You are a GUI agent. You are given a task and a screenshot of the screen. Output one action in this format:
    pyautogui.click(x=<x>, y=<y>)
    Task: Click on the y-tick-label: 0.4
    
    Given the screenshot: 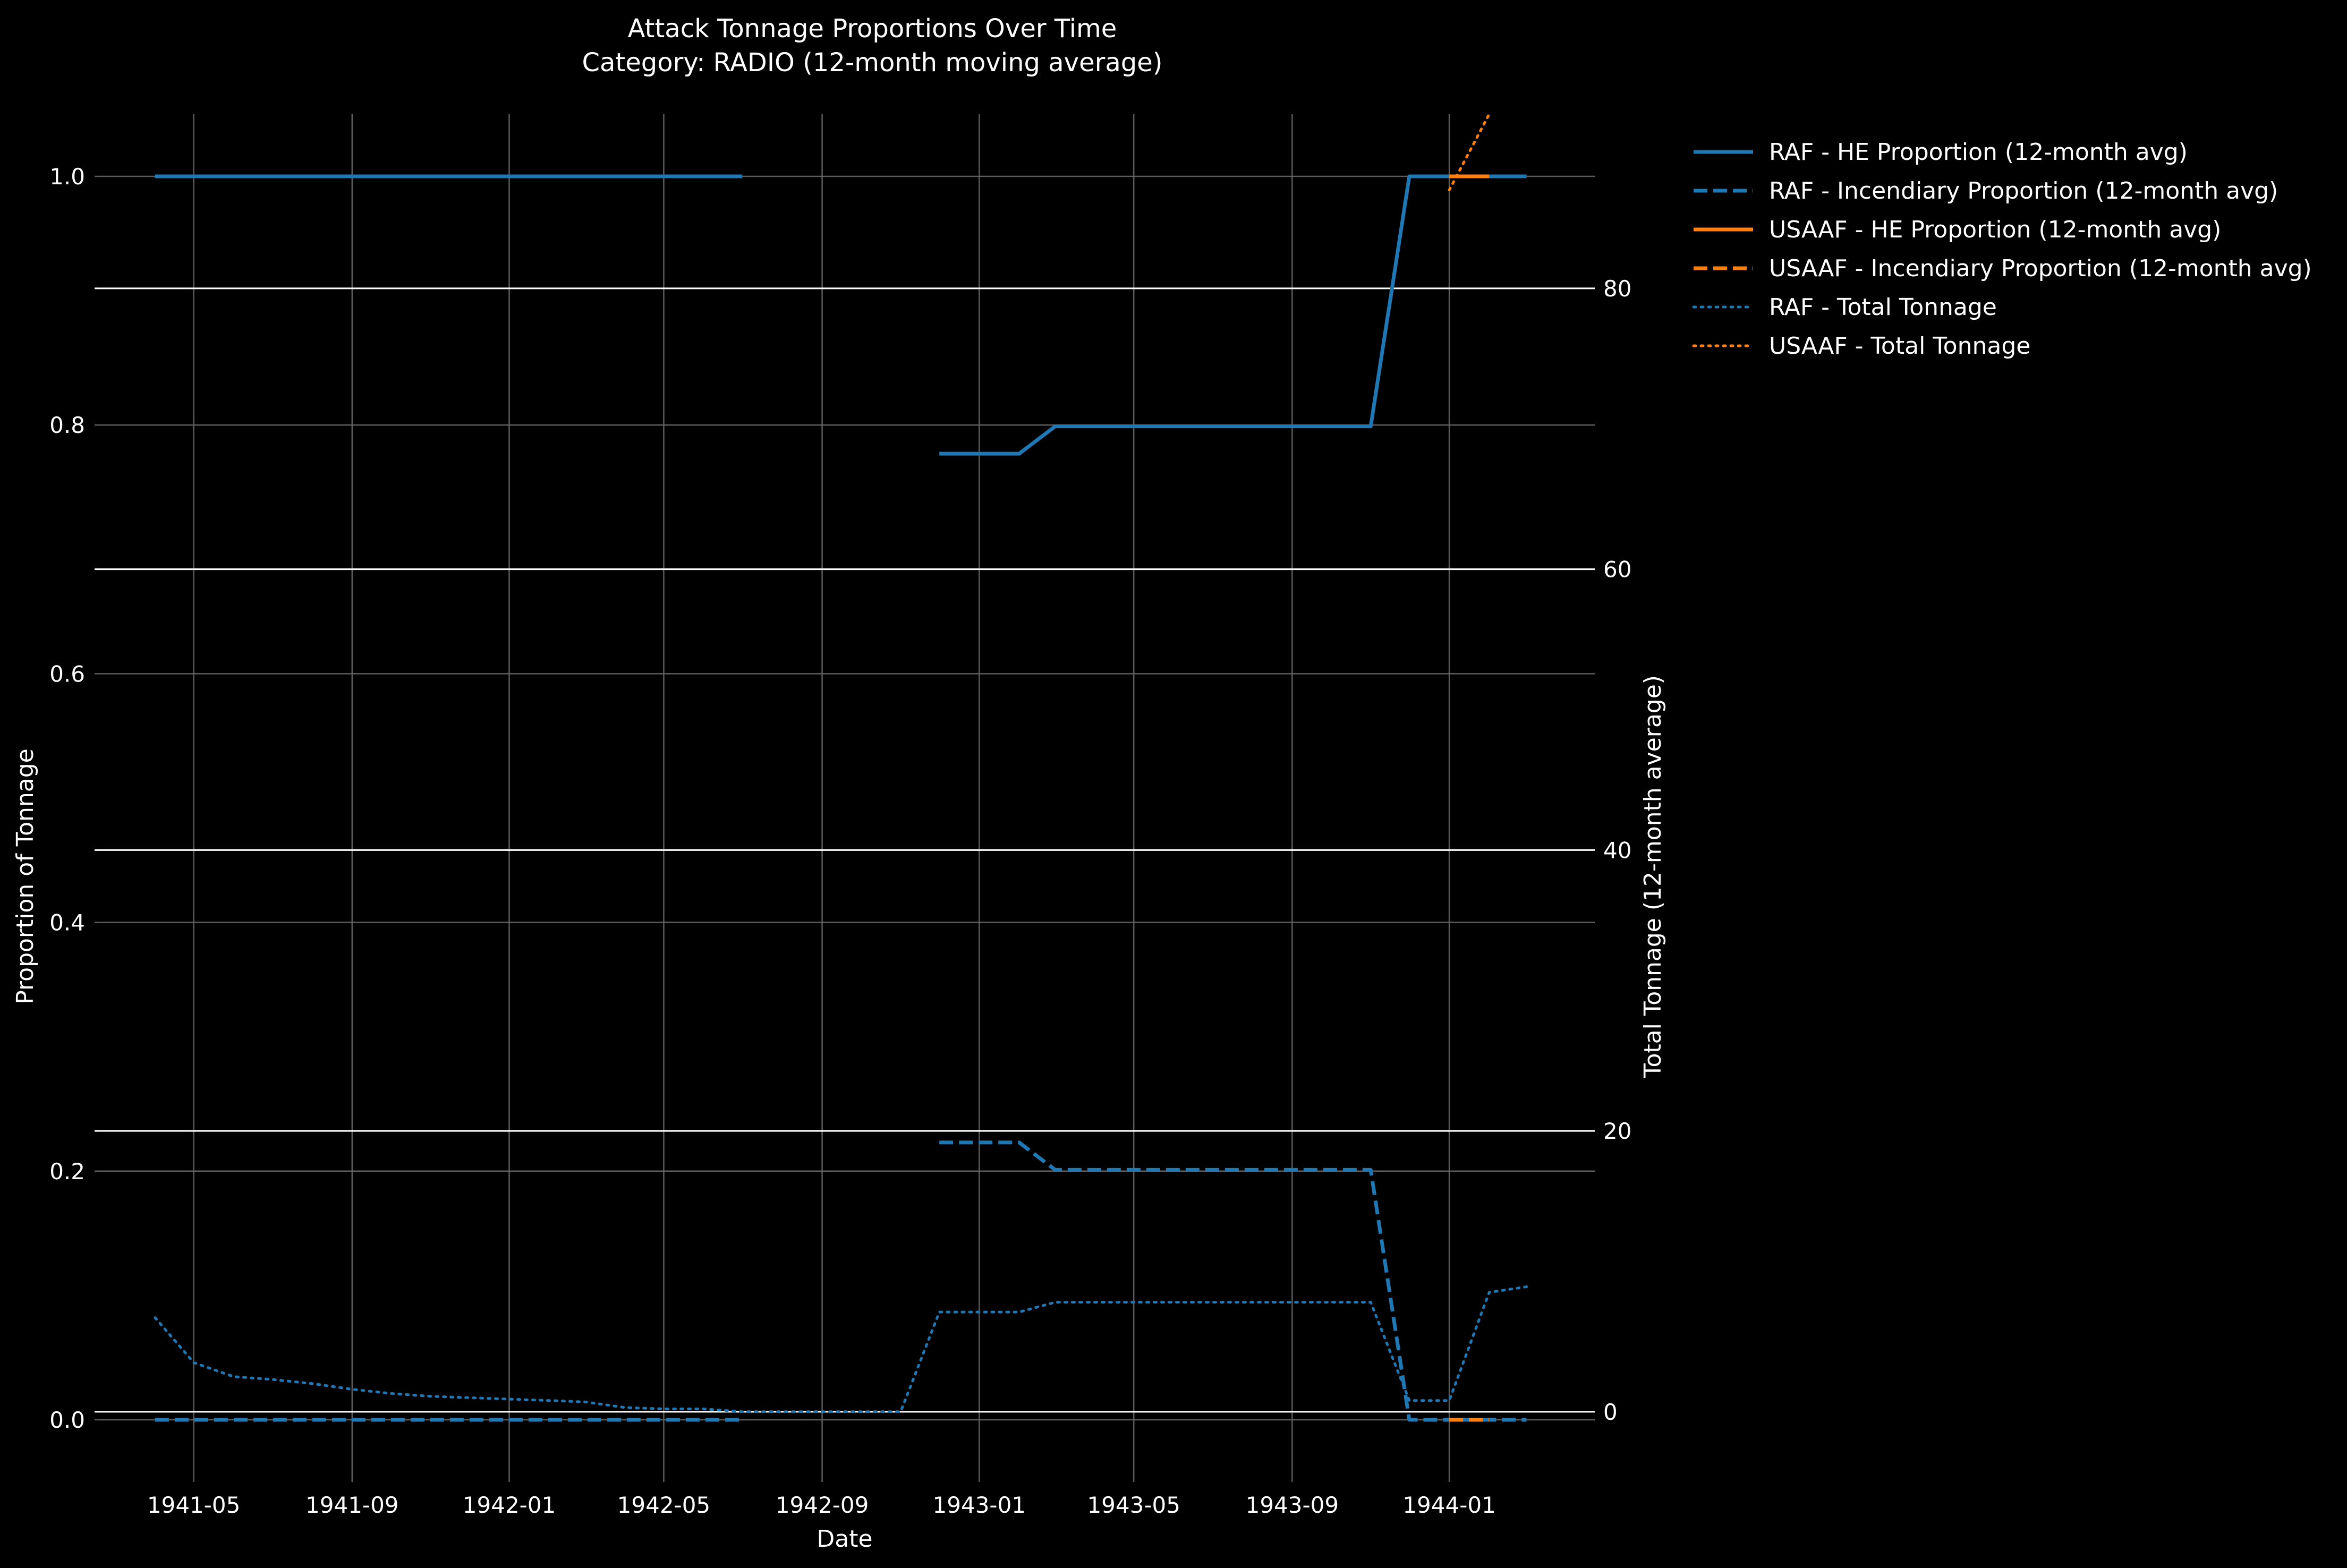 What is the action you would take?
    pyautogui.click(x=67, y=923)
    